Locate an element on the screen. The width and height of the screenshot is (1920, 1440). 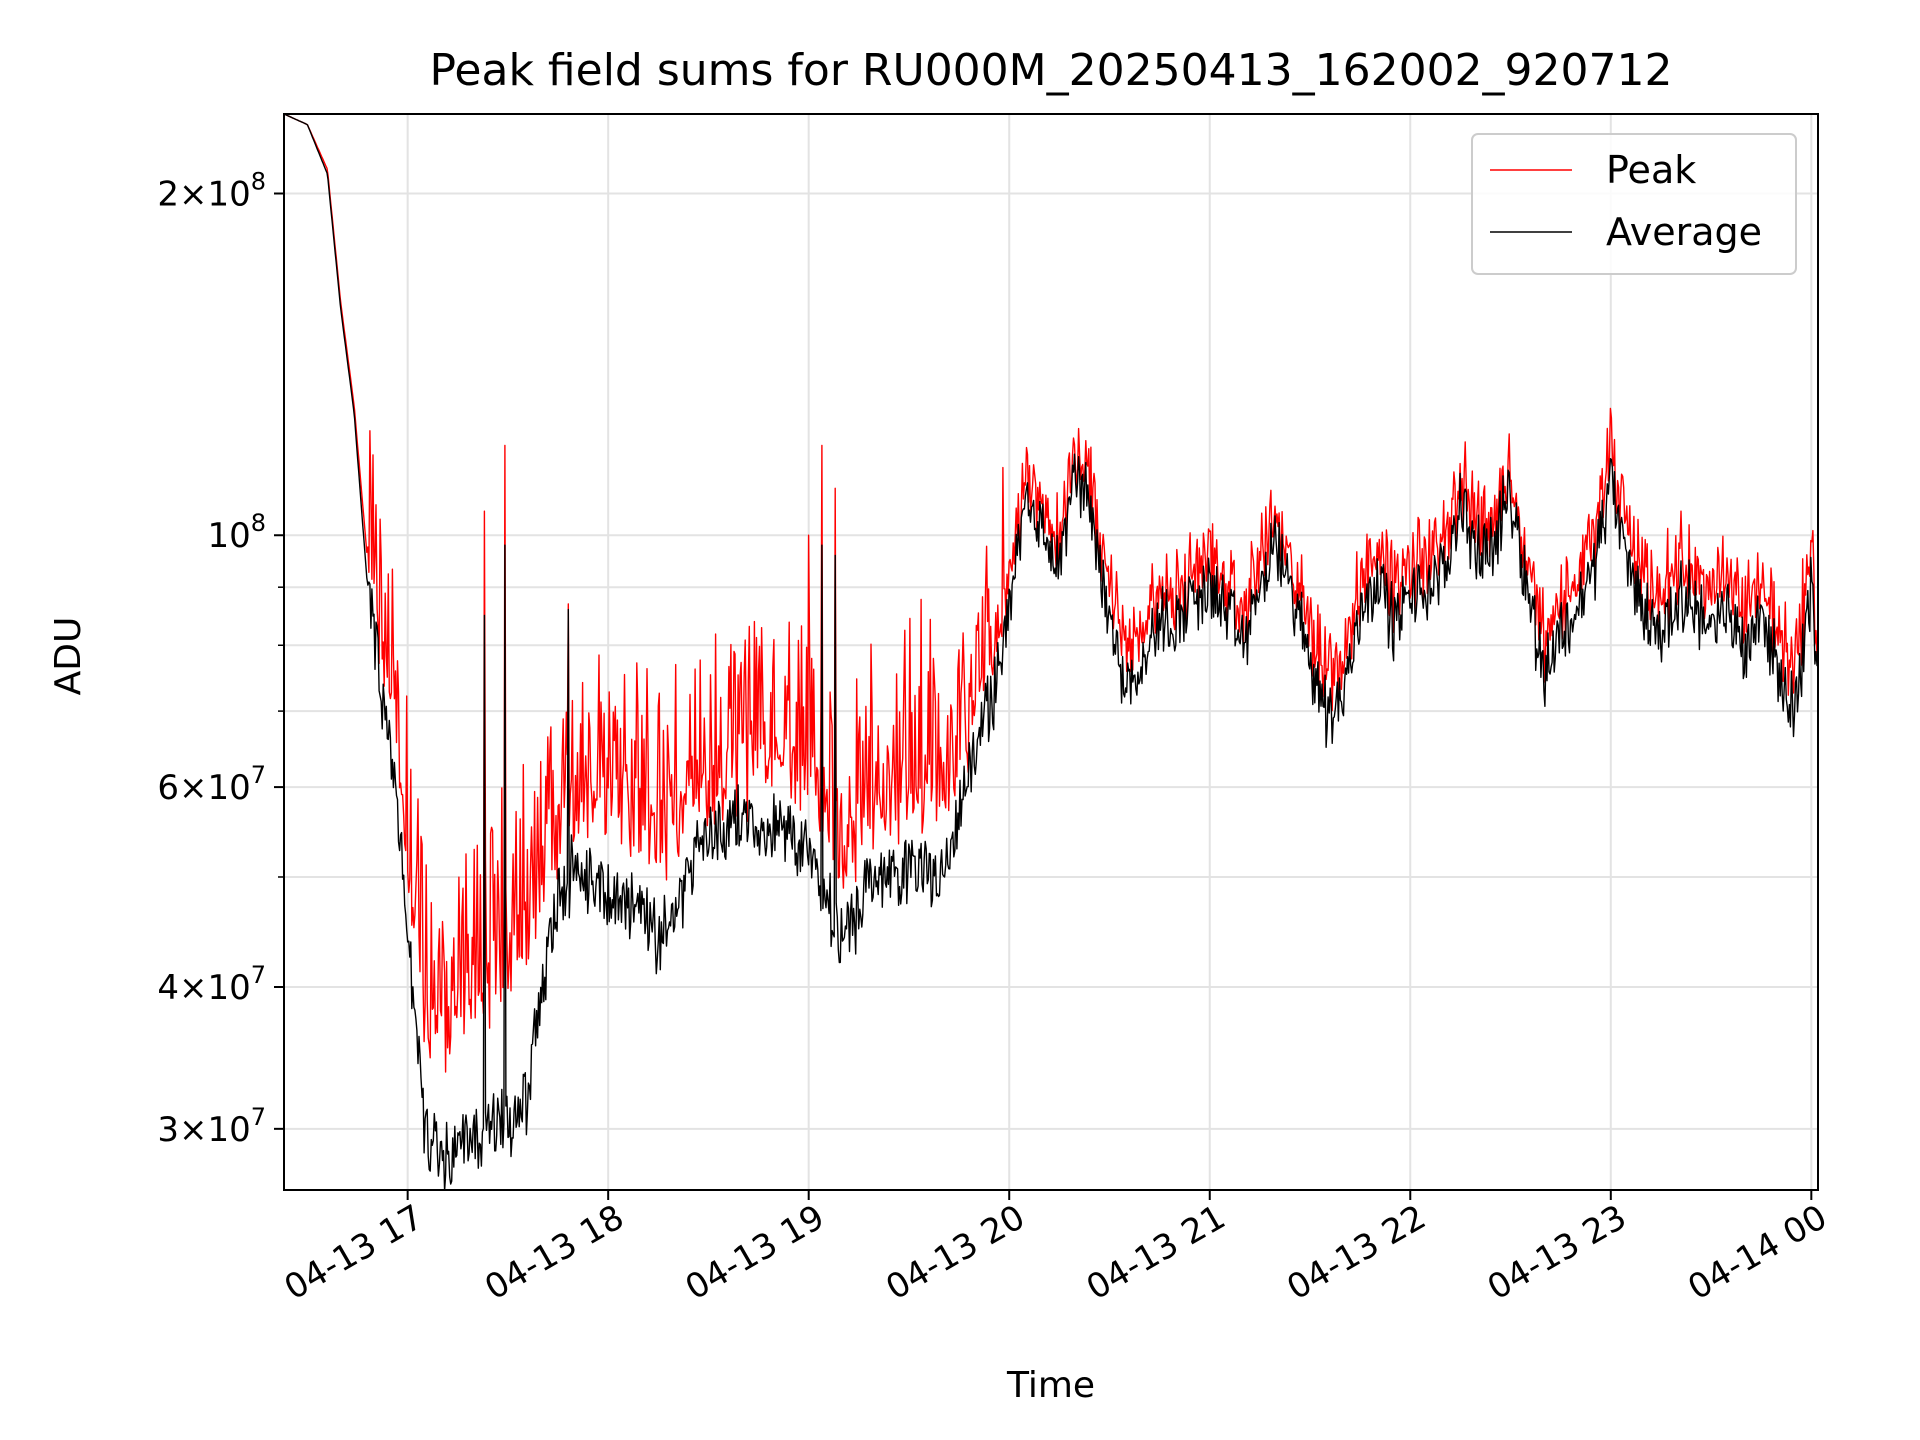
y-tick-mantissa: 3 is located at coordinates (168, 1130).